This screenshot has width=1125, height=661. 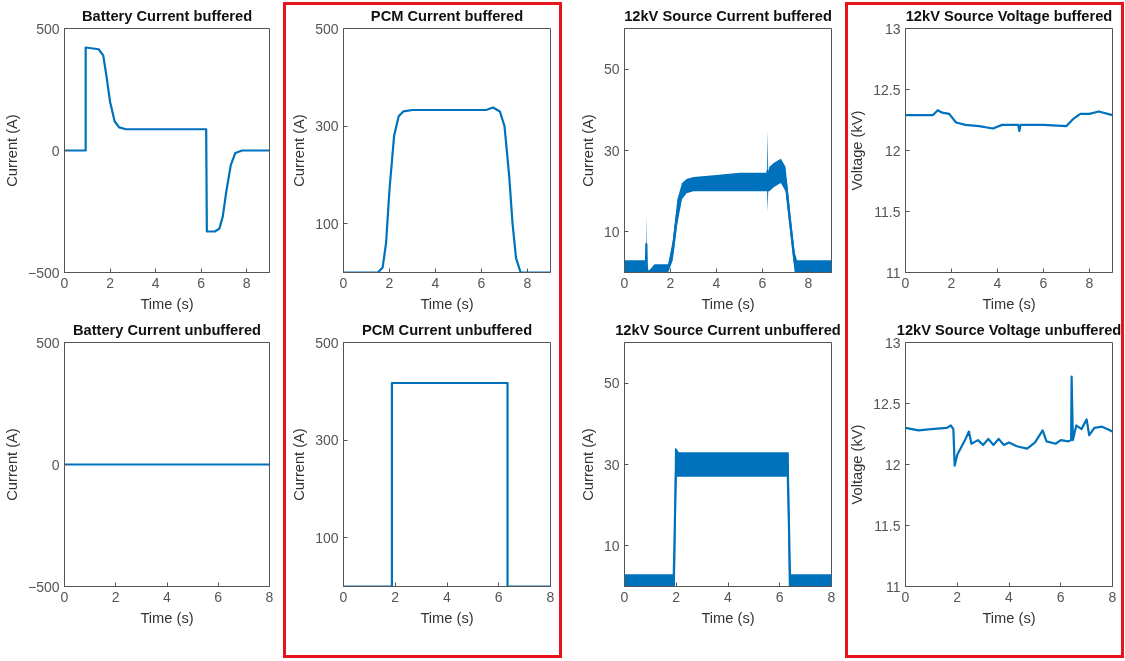 What do you see at coordinates (728, 15) in the screenshot?
I see `chart-title: 12kV Source Current buffered` at bounding box center [728, 15].